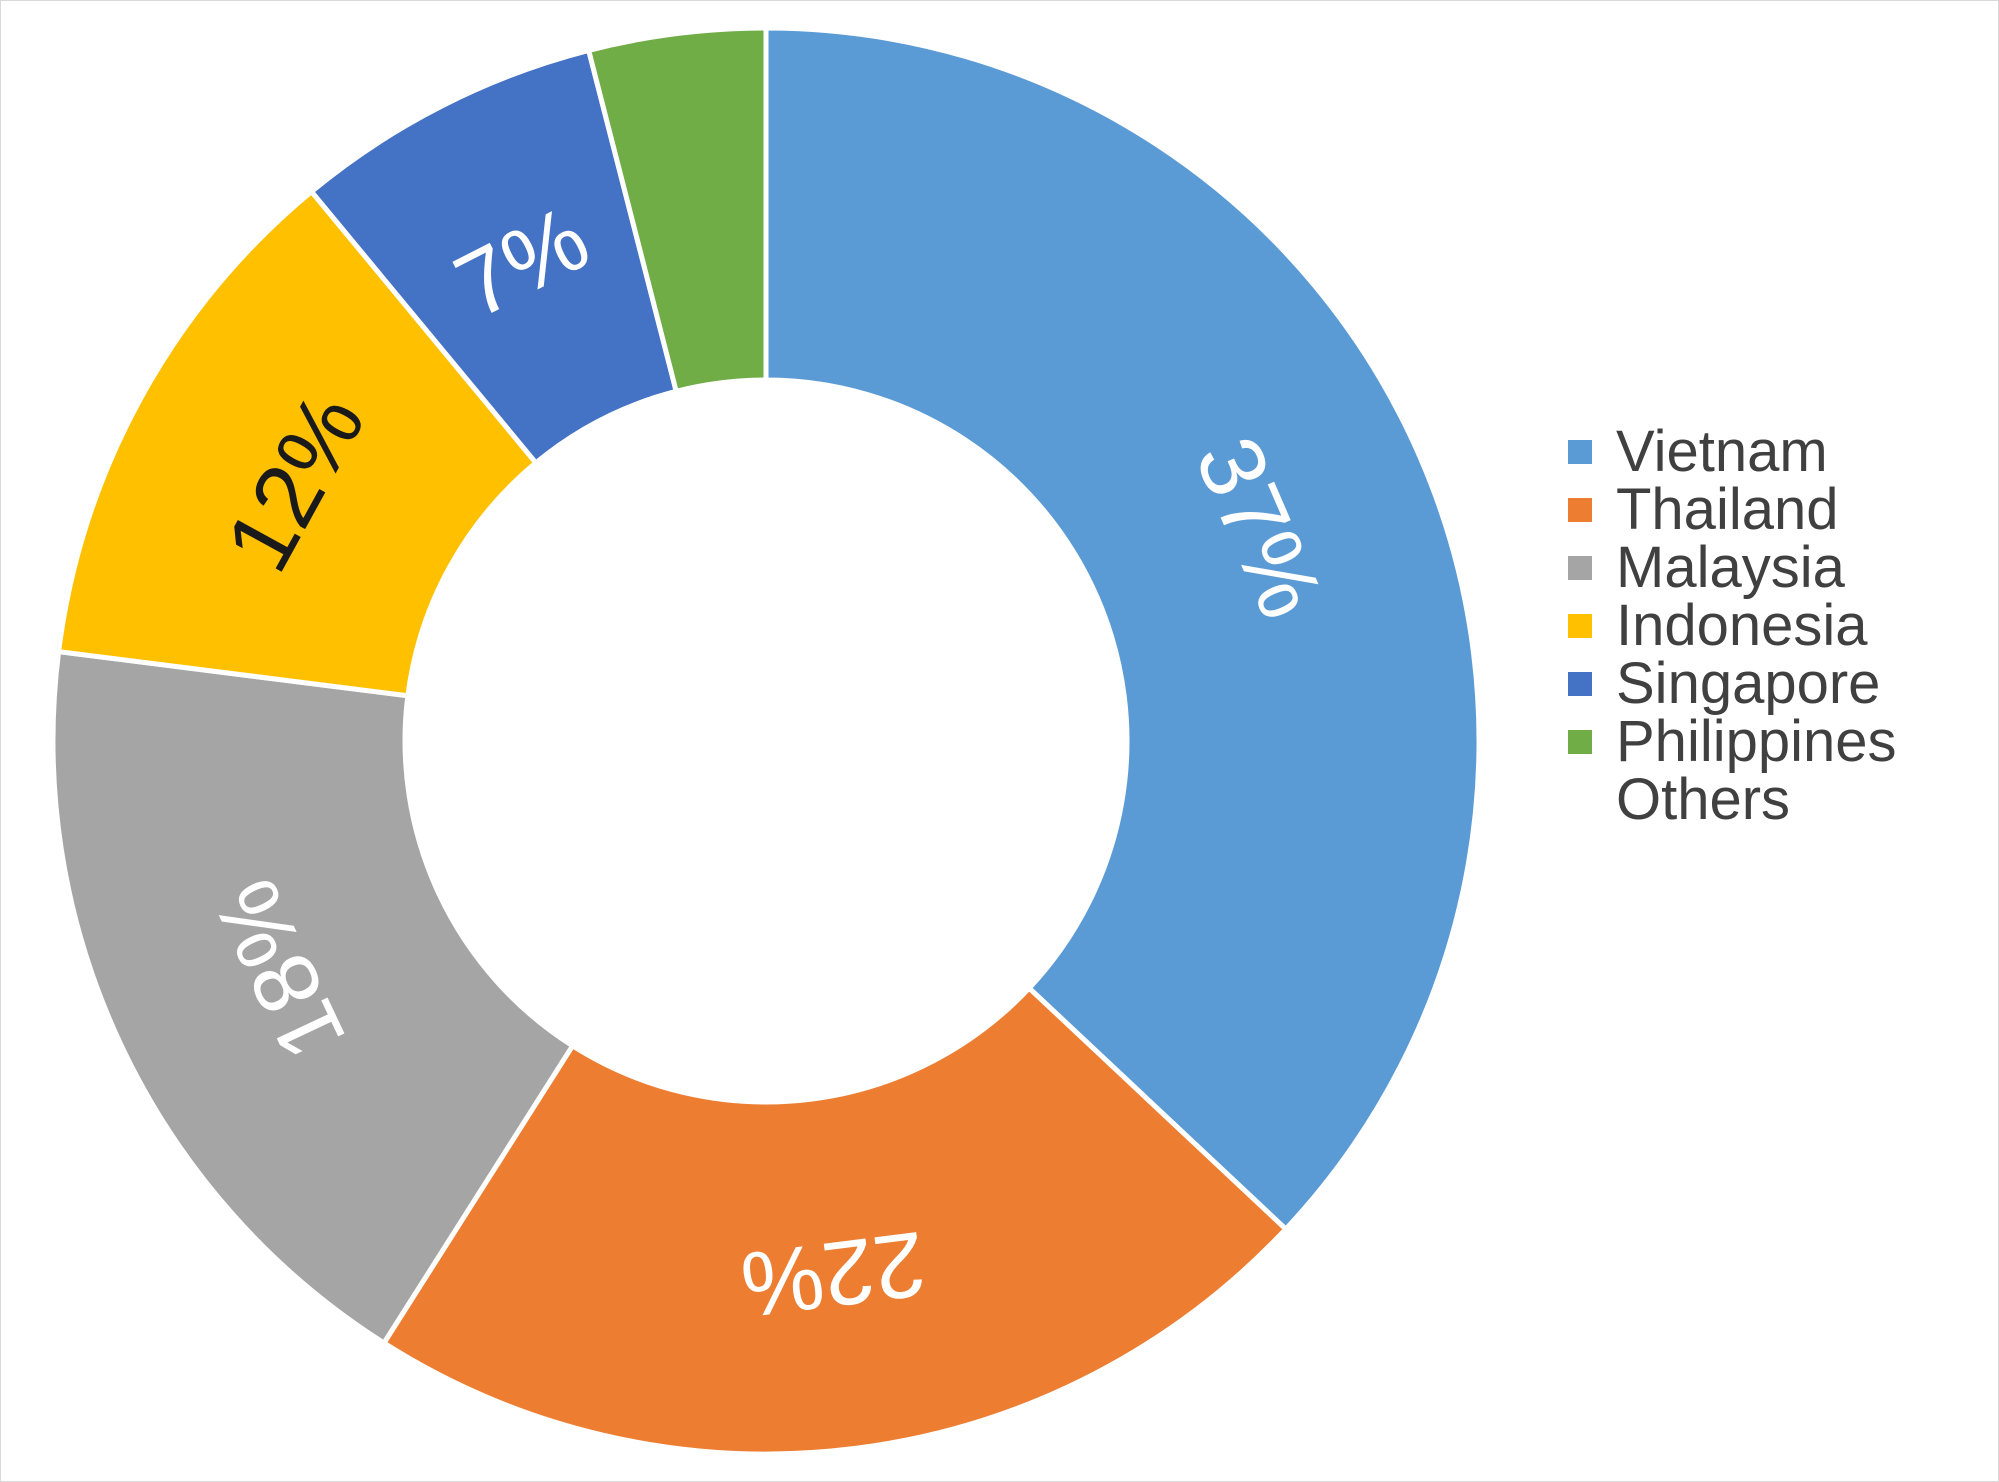  Describe the element at coordinates (313, 997) in the screenshot. I see `slice-malaysia` at that location.